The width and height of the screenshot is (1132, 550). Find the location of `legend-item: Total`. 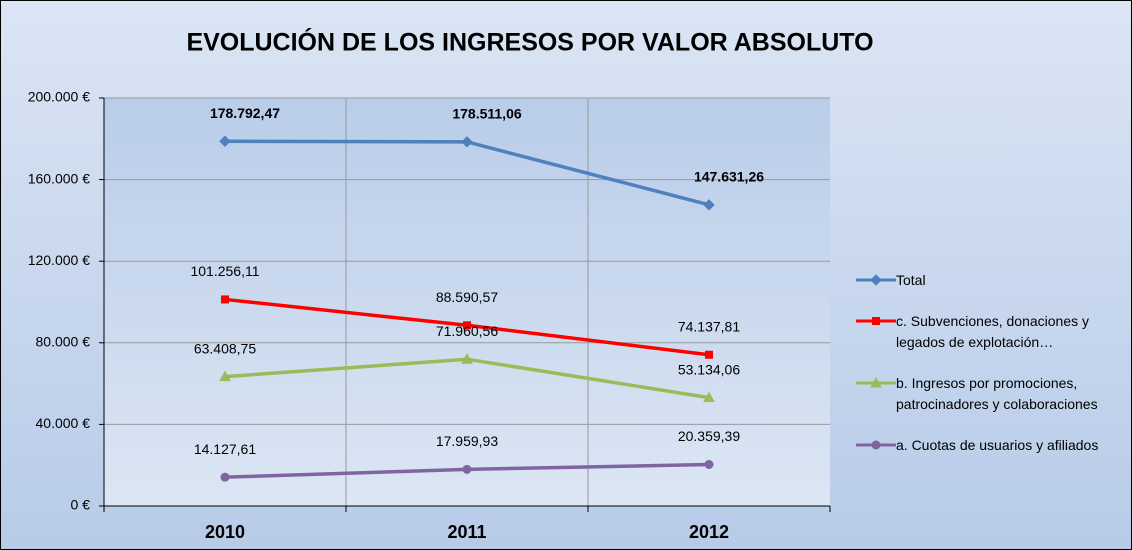

legend-item: Total is located at coordinates (994, 280).